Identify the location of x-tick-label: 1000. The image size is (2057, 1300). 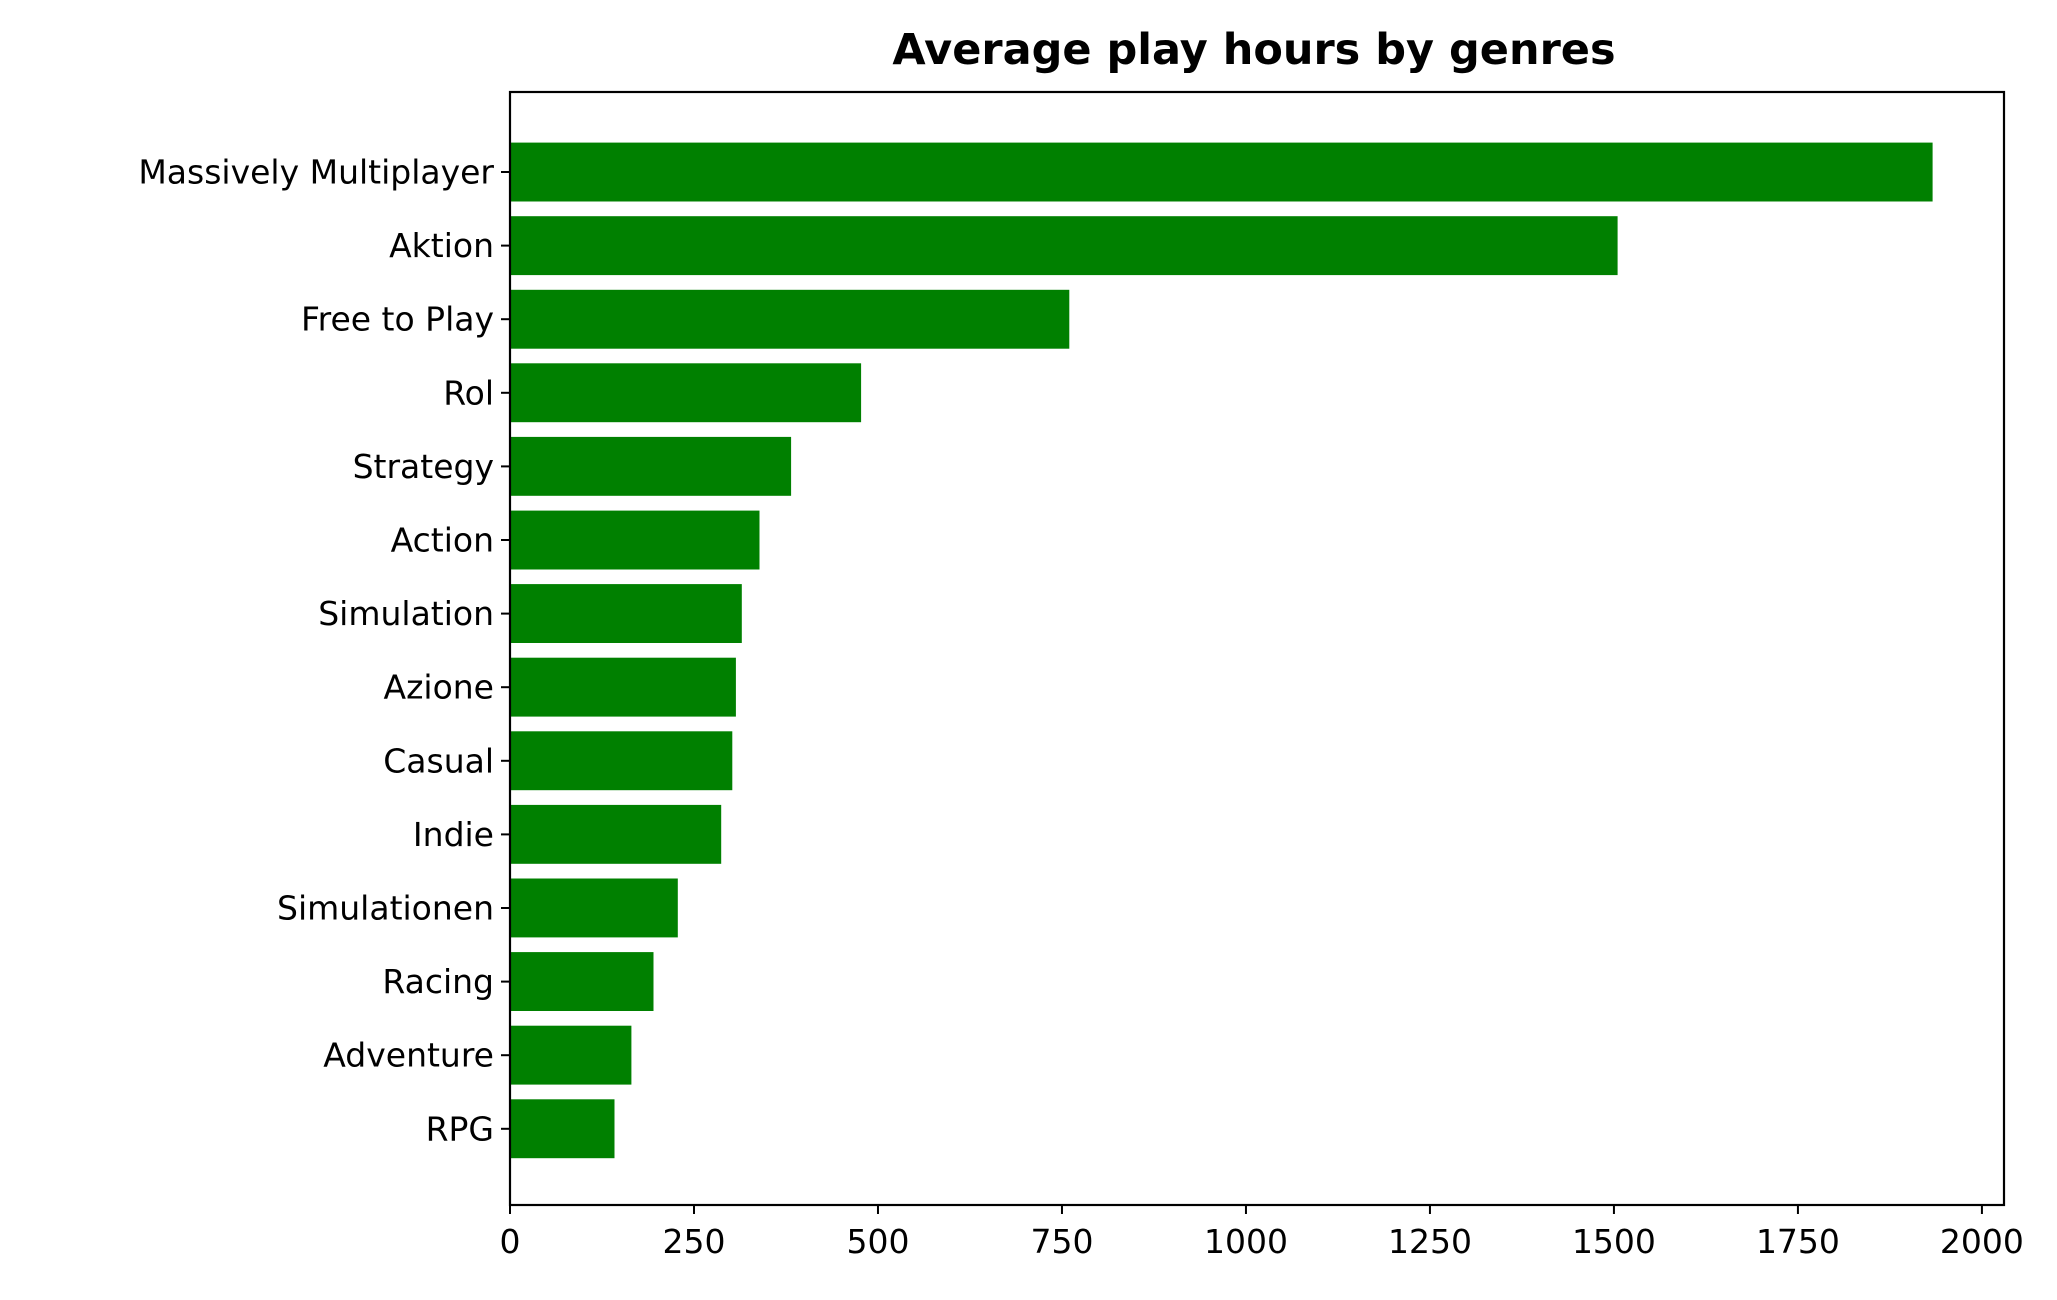
(1246, 1241).